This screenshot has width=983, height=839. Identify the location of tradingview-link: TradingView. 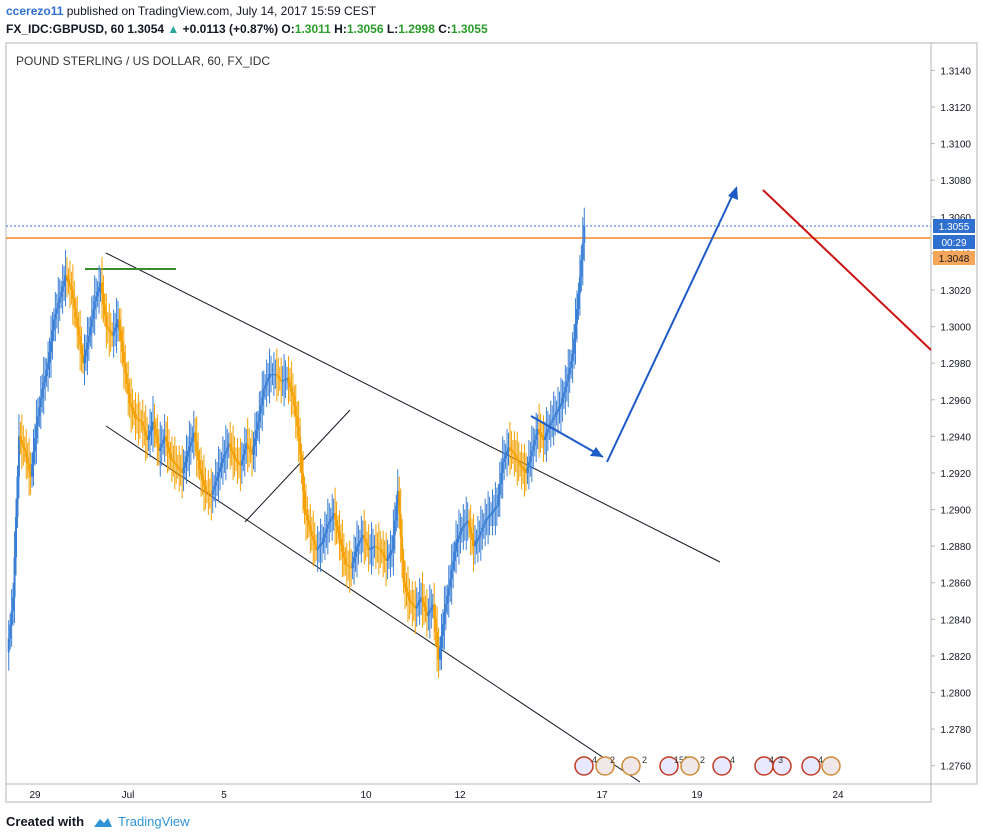
(141, 821).